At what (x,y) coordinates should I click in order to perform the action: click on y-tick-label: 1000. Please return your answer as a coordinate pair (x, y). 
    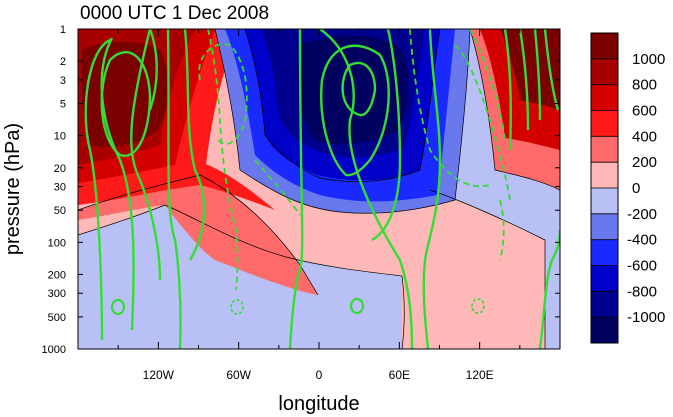
    Looking at the image, I should click on (54, 350).